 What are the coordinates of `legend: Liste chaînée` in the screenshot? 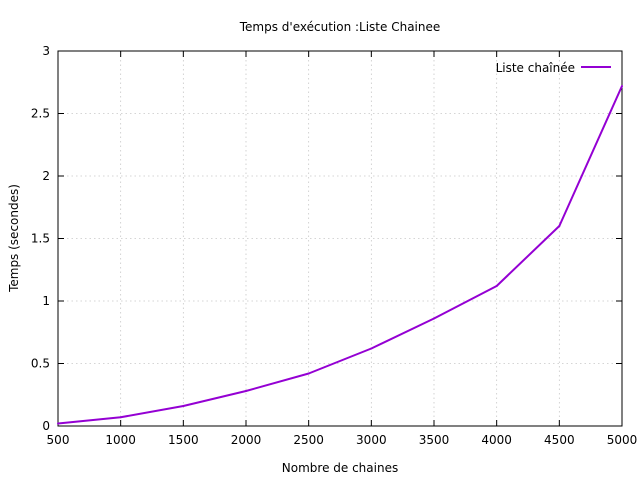 It's located at (553, 68).